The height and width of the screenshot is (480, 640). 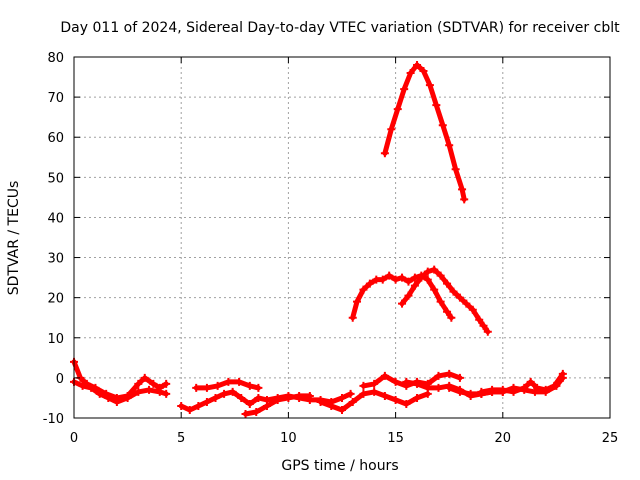 What do you see at coordinates (55, 138) in the screenshot?
I see `y-tick-label: 60` at bounding box center [55, 138].